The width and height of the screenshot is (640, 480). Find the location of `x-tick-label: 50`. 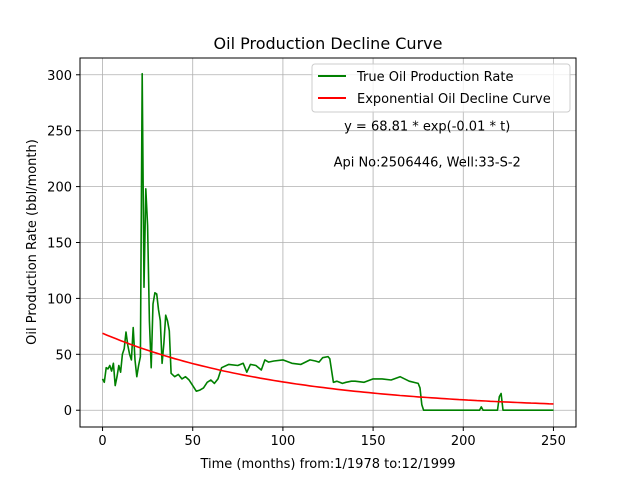

x-tick-label: 50 is located at coordinates (192, 441).